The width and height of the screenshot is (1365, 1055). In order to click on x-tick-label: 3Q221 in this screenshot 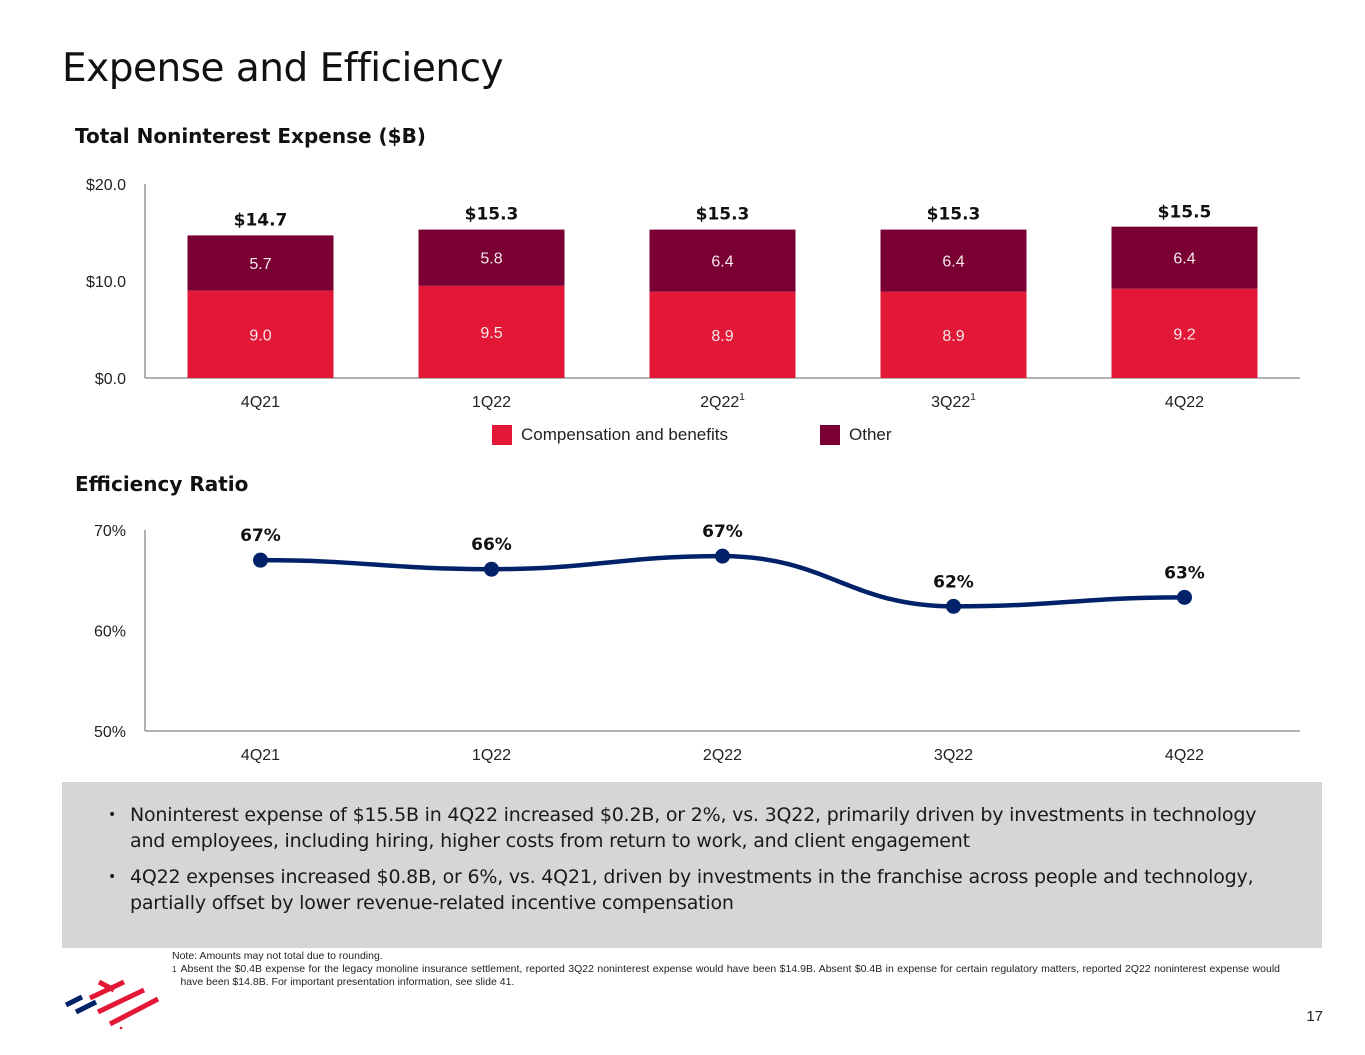, I will do `click(953, 401)`.